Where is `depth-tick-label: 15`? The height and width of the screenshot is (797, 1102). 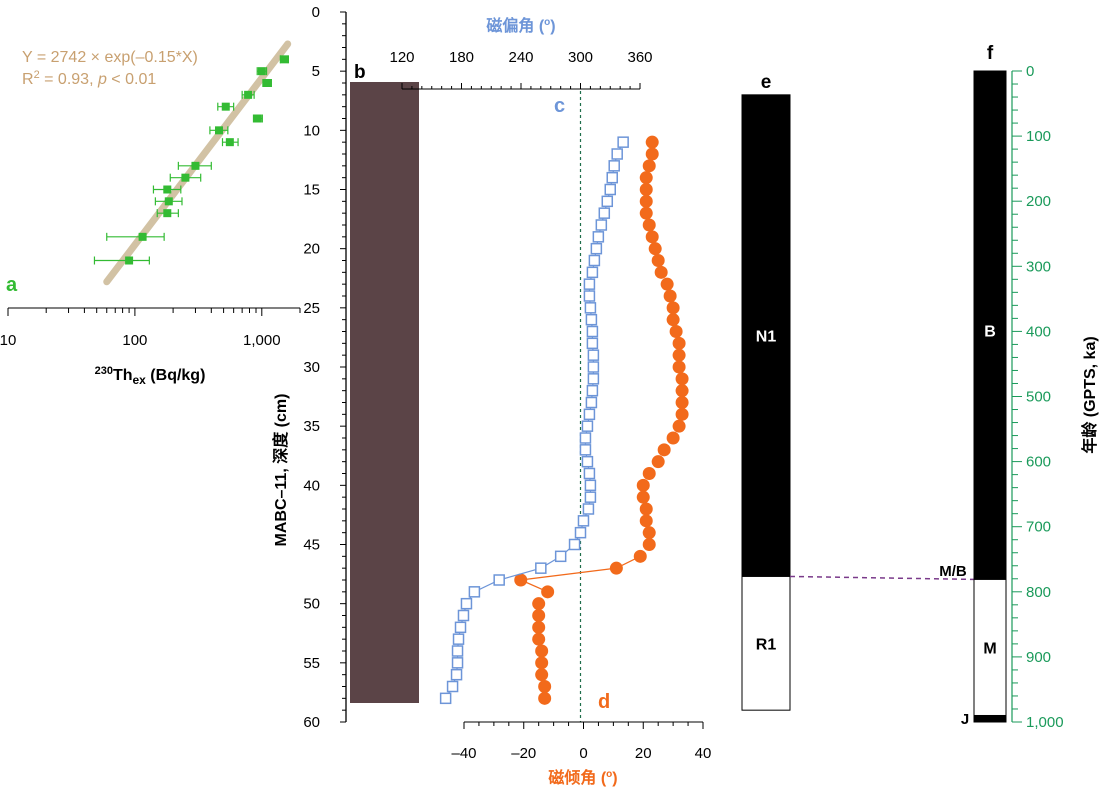 depth-tick-label: 15 is located at coordinates (311, 190).